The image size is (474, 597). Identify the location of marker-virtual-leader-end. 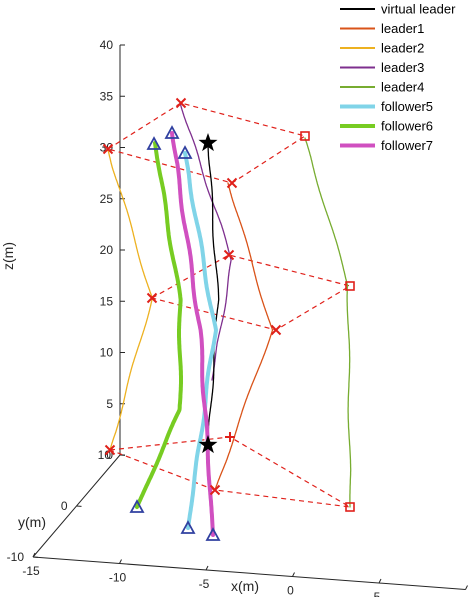
(208, 142).